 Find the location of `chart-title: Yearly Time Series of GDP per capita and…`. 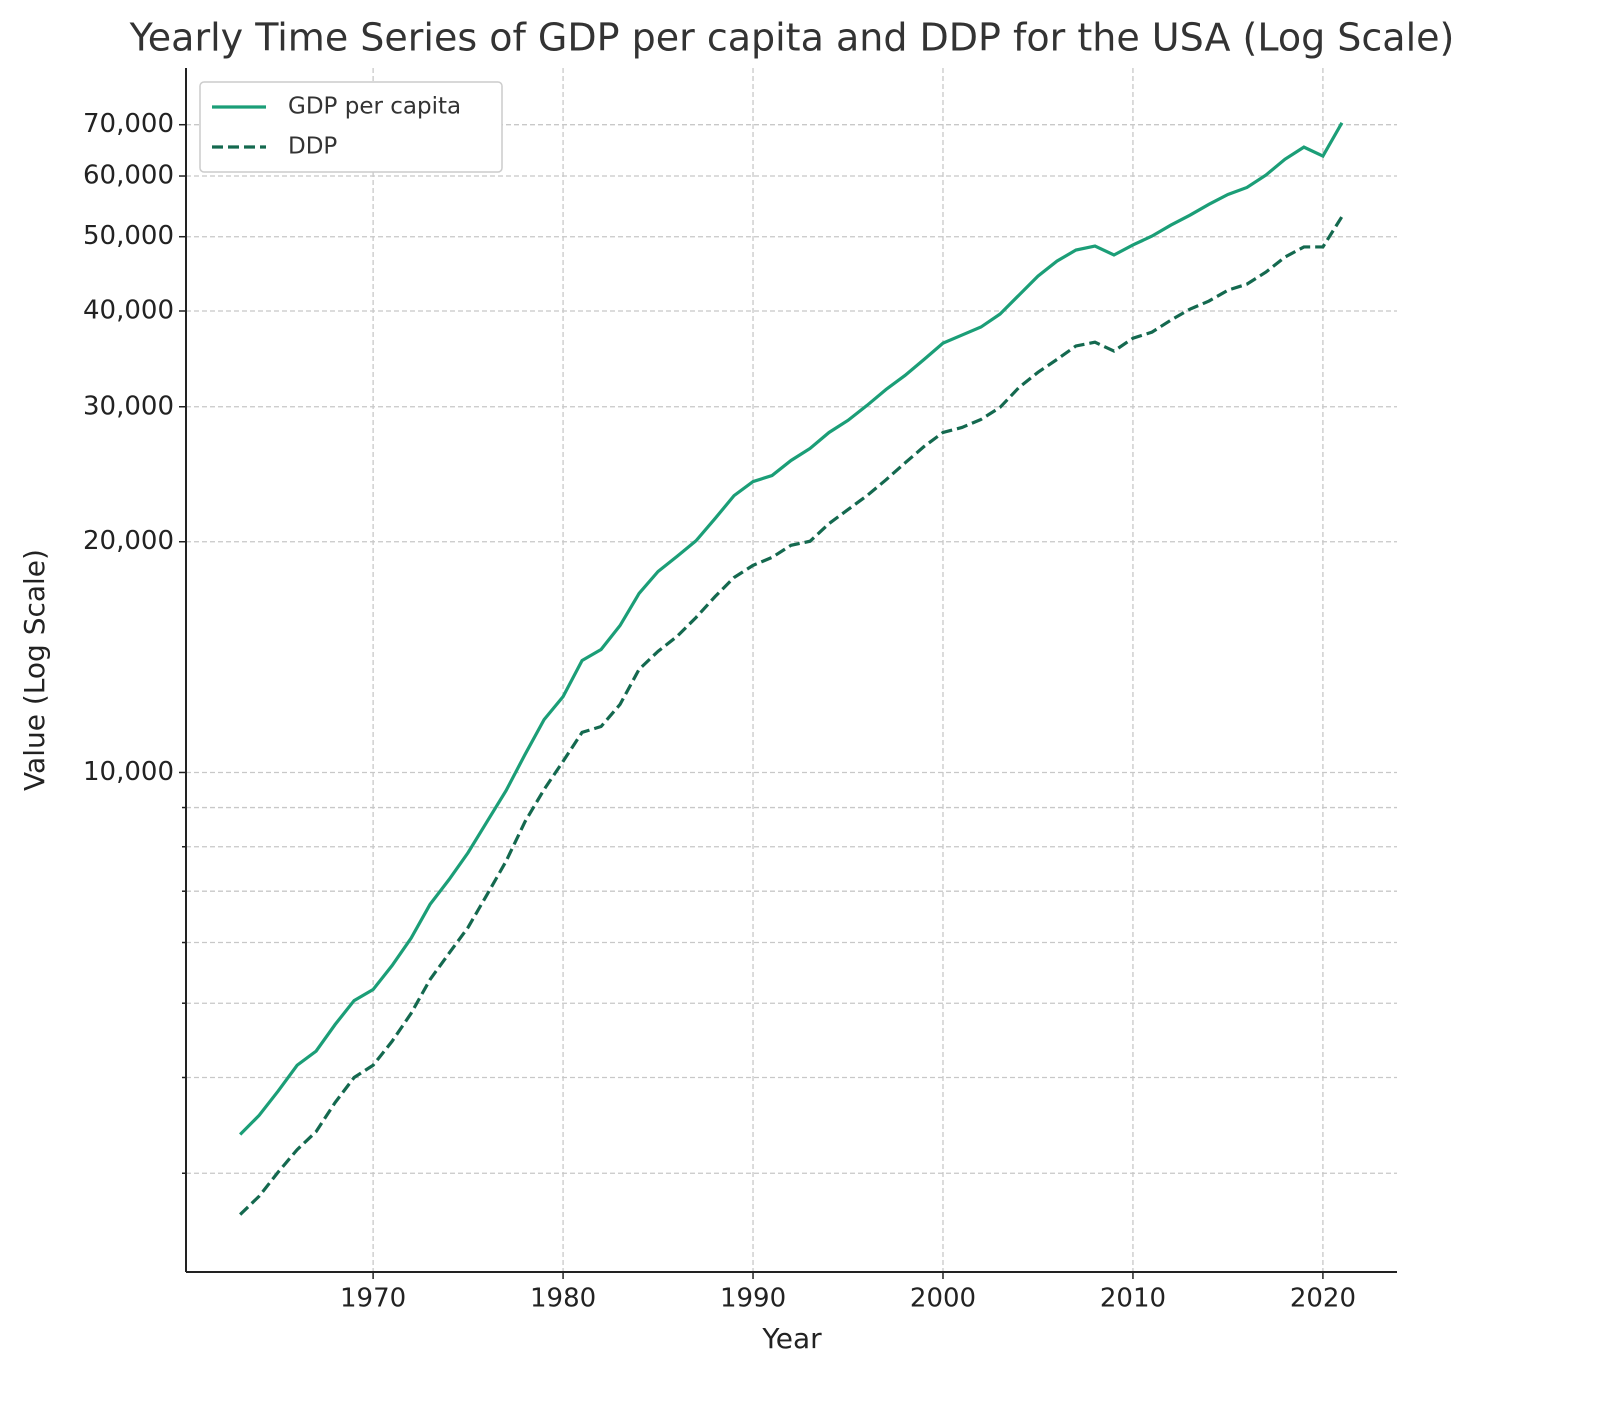

chart-title: Yearly Time Series of GDP per capita and… is located at coordinates (792, 38).